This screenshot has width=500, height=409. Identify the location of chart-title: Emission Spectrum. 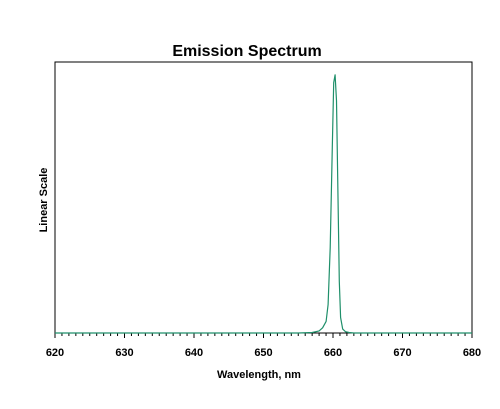
(246, 51).